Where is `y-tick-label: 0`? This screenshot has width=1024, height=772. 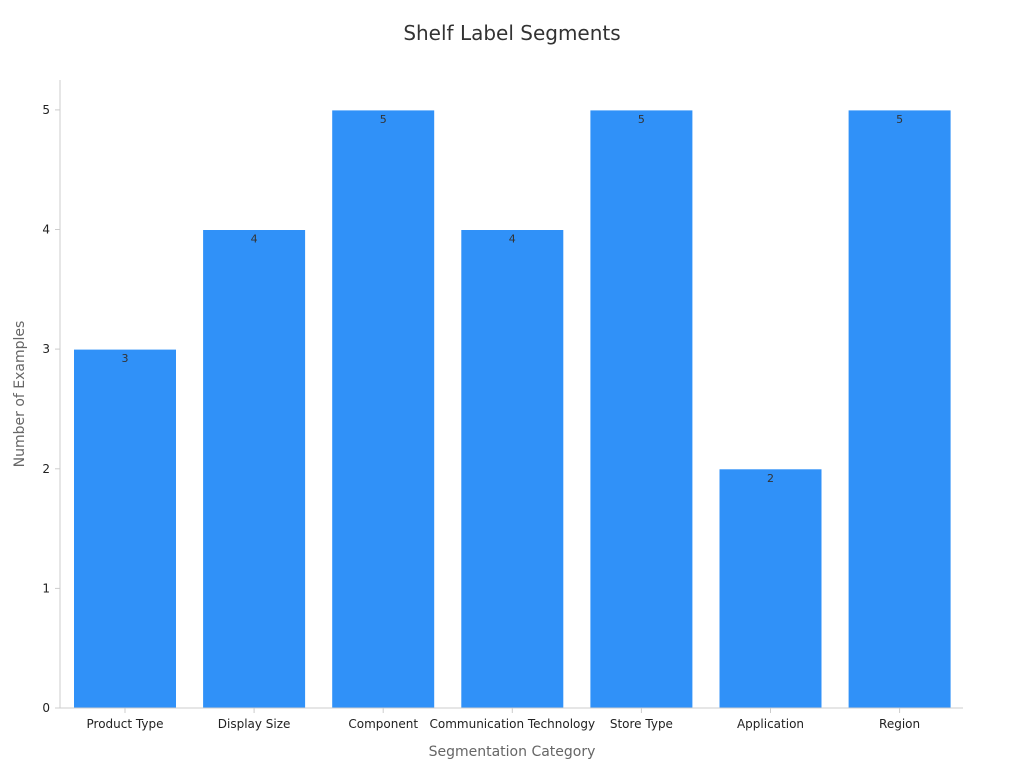
y-tick-label: 0 is located at coordinates (46, 708).